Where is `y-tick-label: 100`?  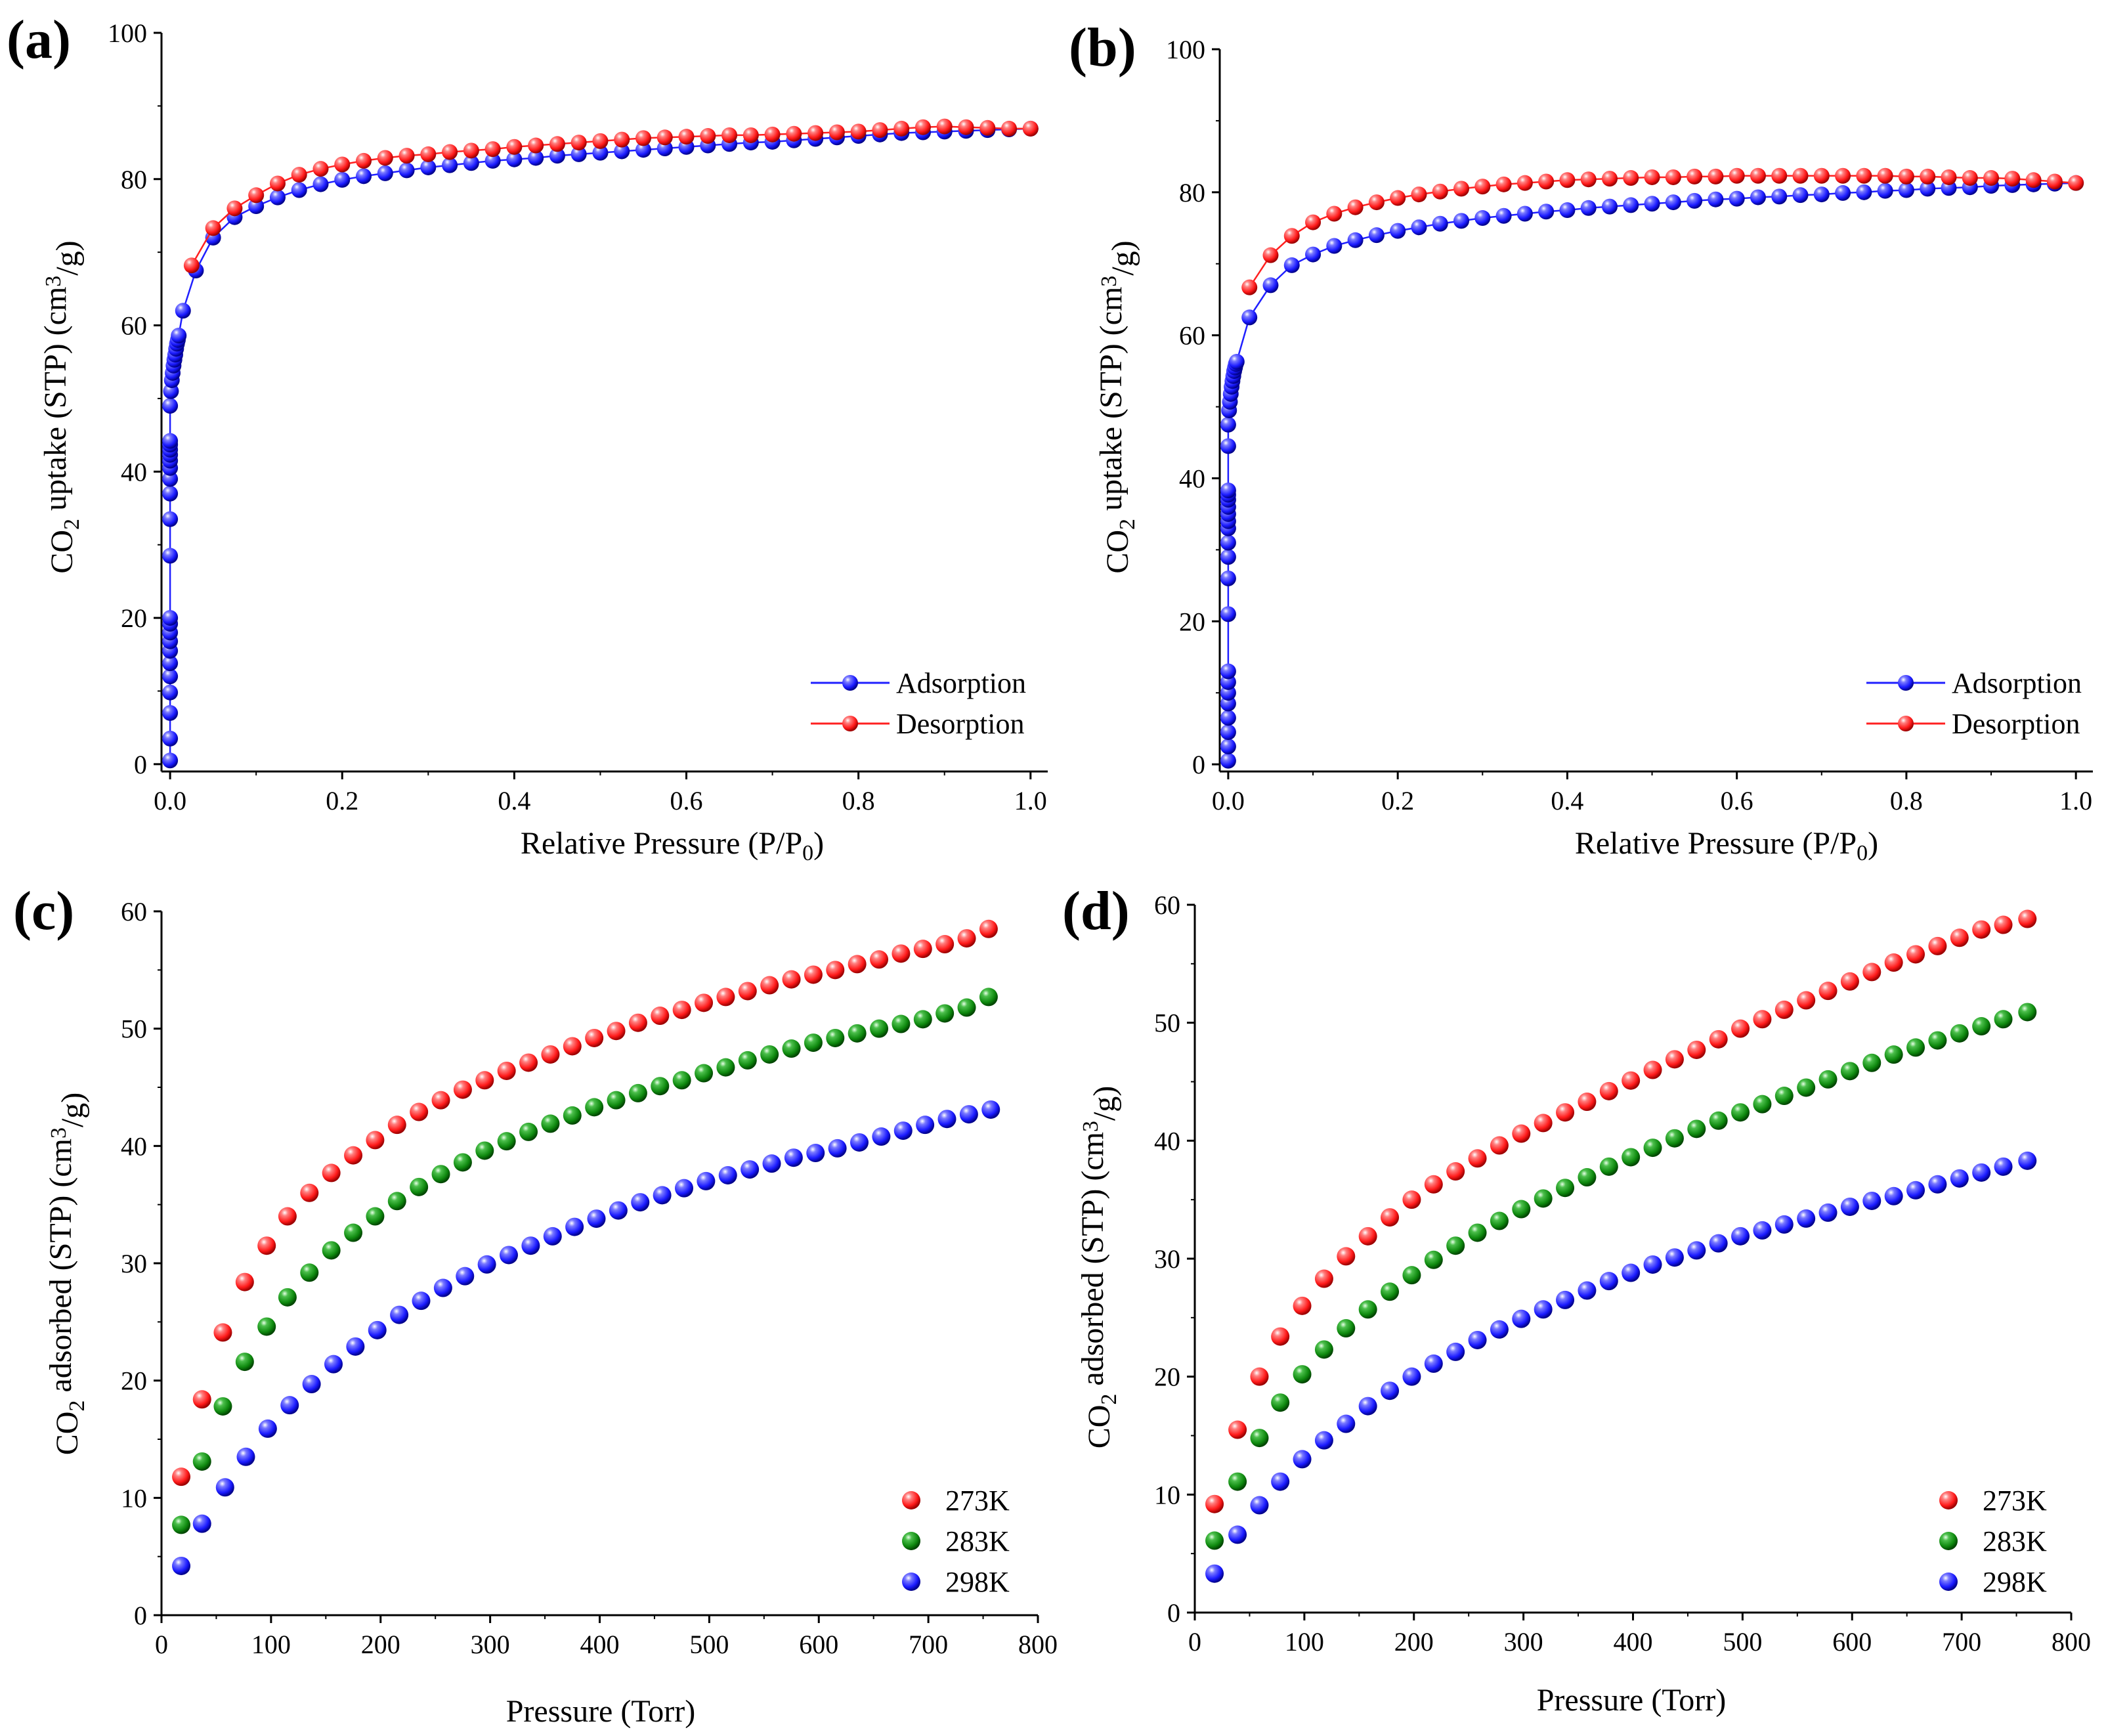
y-tick-label: 100 is located at coordinates (127, 33).